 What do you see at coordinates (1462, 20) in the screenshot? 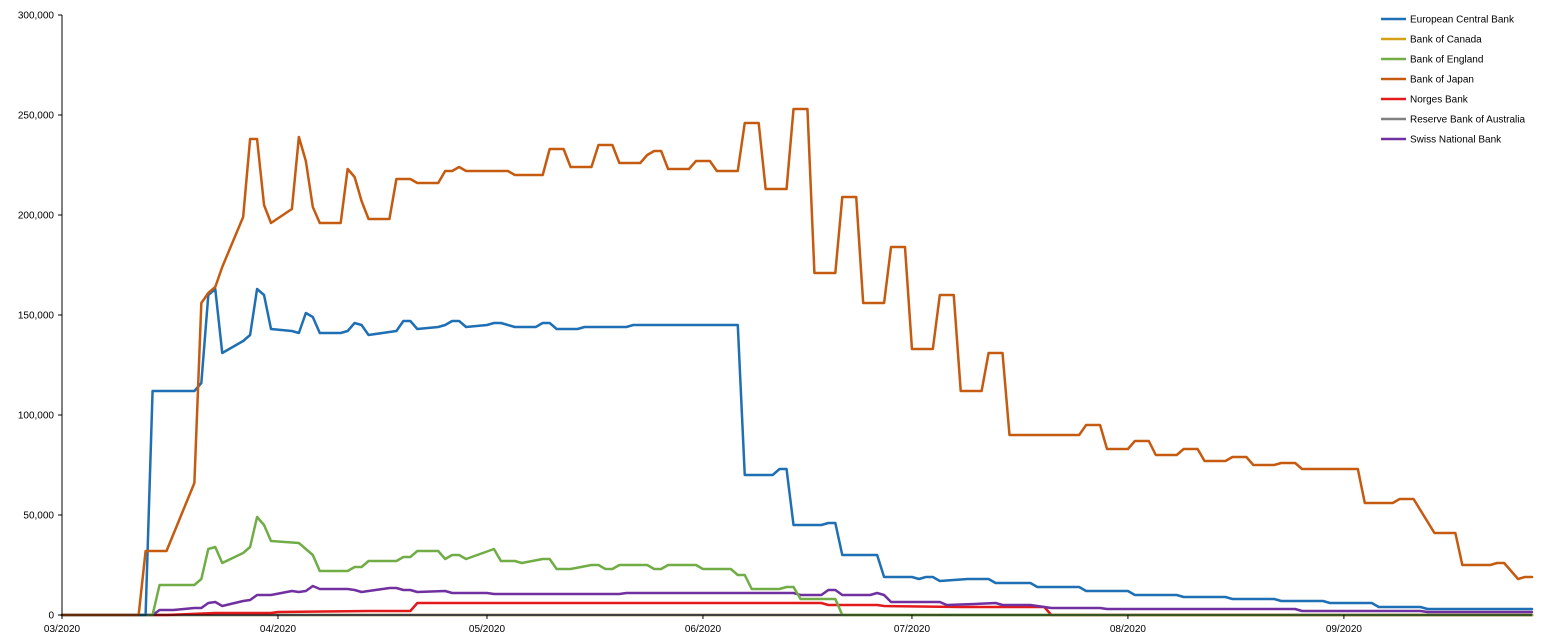
I see `legend-label: European Central Bank` at bounding box center [1462, 20].